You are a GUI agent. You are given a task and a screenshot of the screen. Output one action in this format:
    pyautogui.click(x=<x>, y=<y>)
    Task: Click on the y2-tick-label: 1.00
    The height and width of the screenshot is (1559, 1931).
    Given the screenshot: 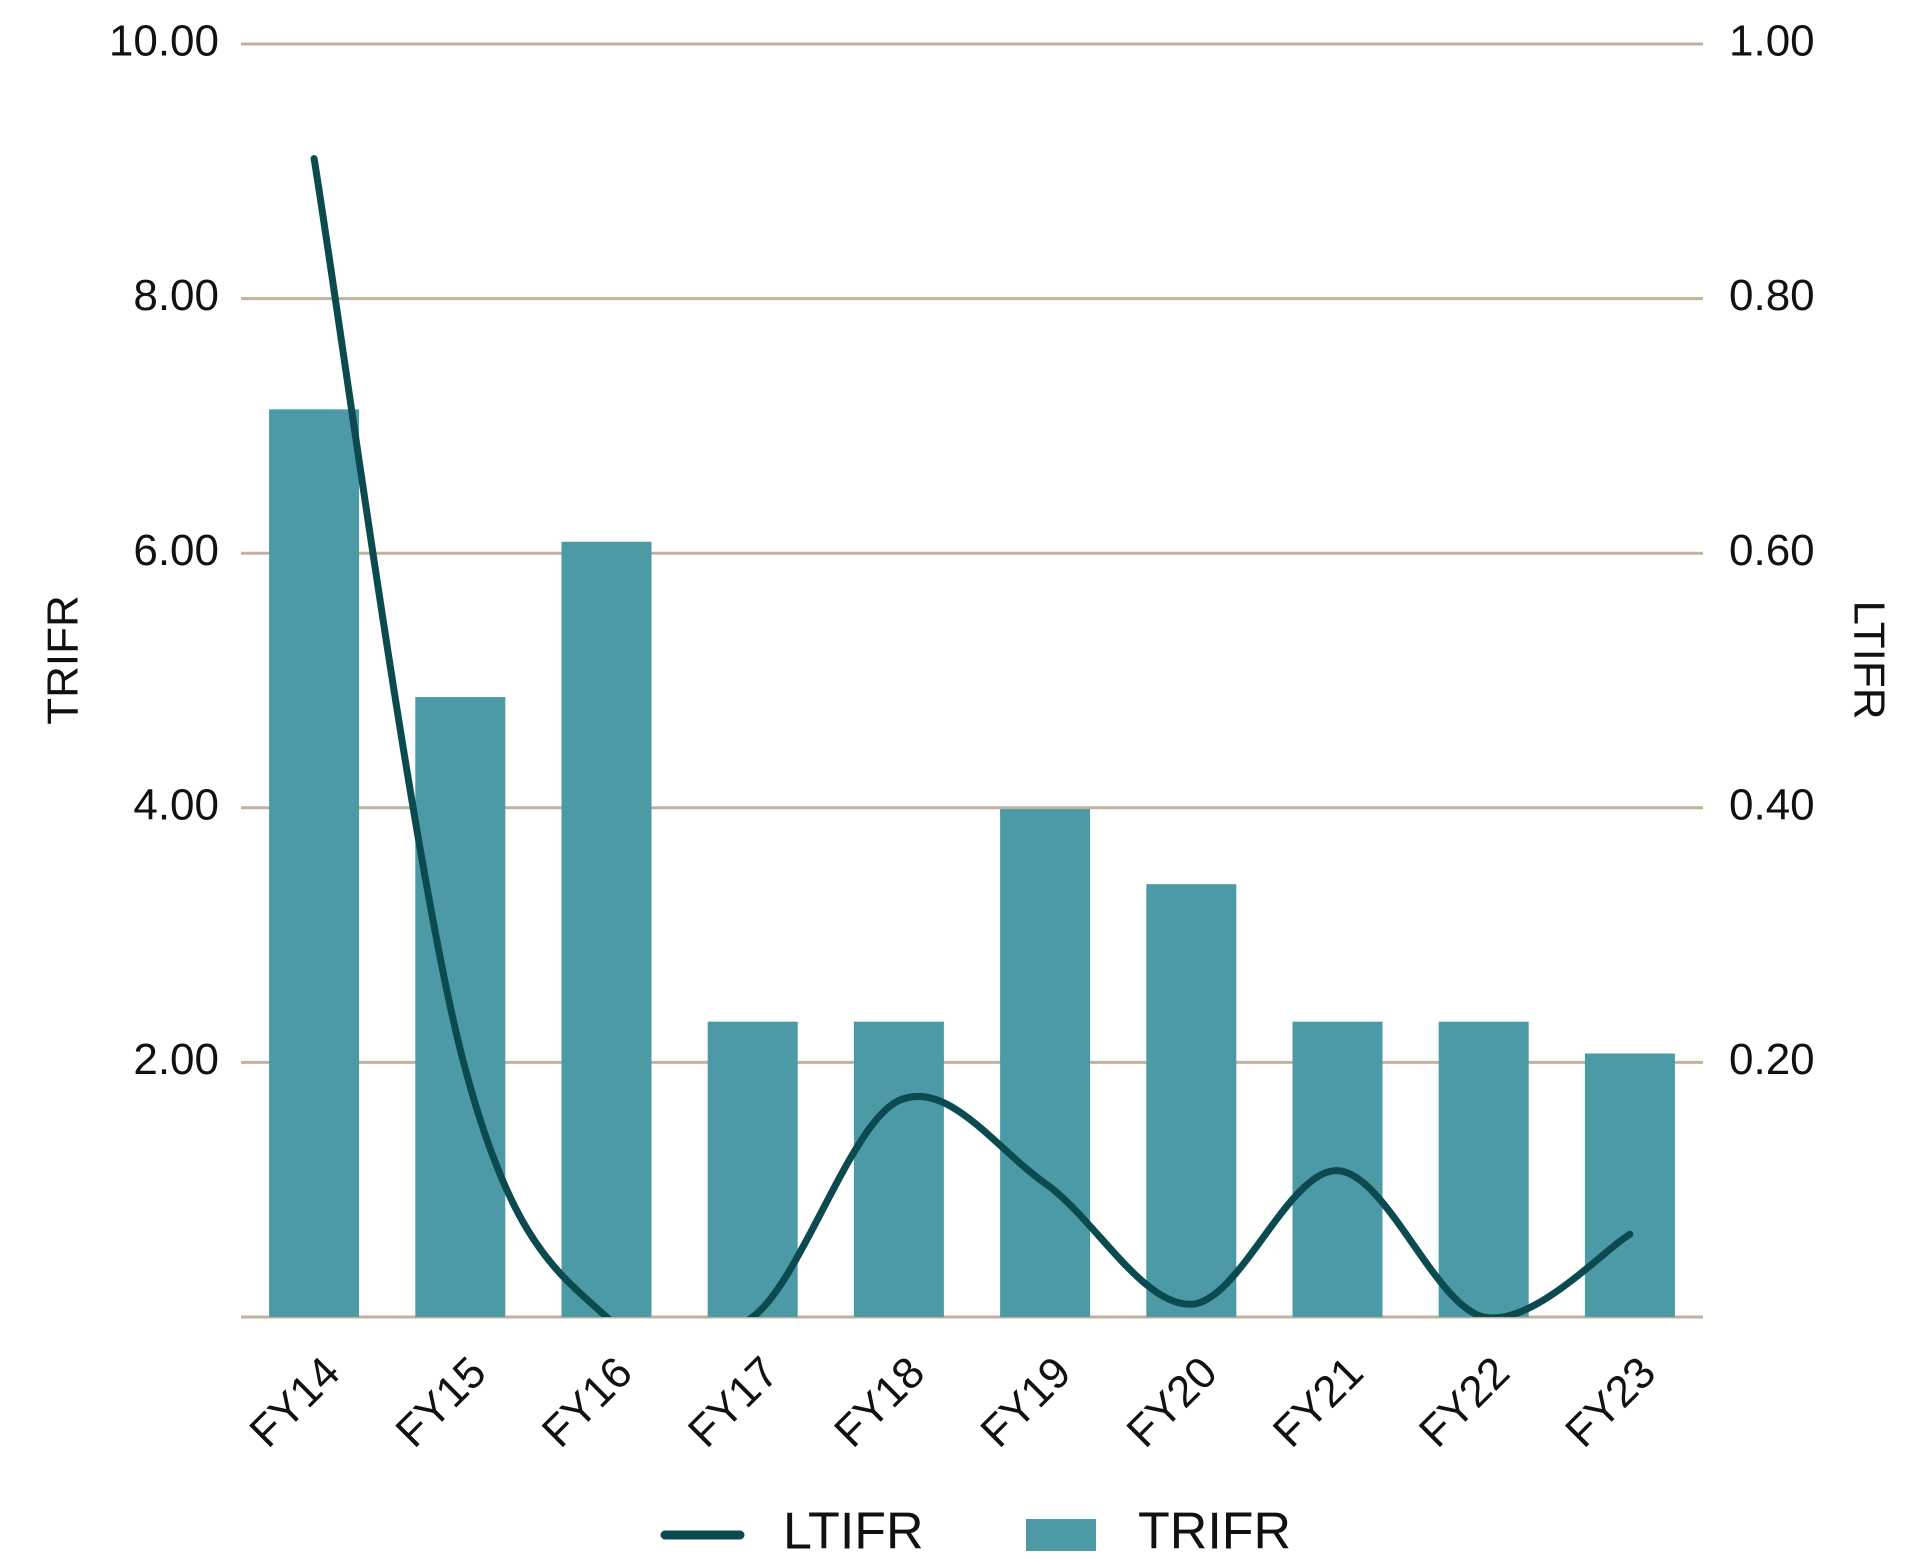 What is the action you would take?
    pyautogui.click(x=1772, y=41)
    